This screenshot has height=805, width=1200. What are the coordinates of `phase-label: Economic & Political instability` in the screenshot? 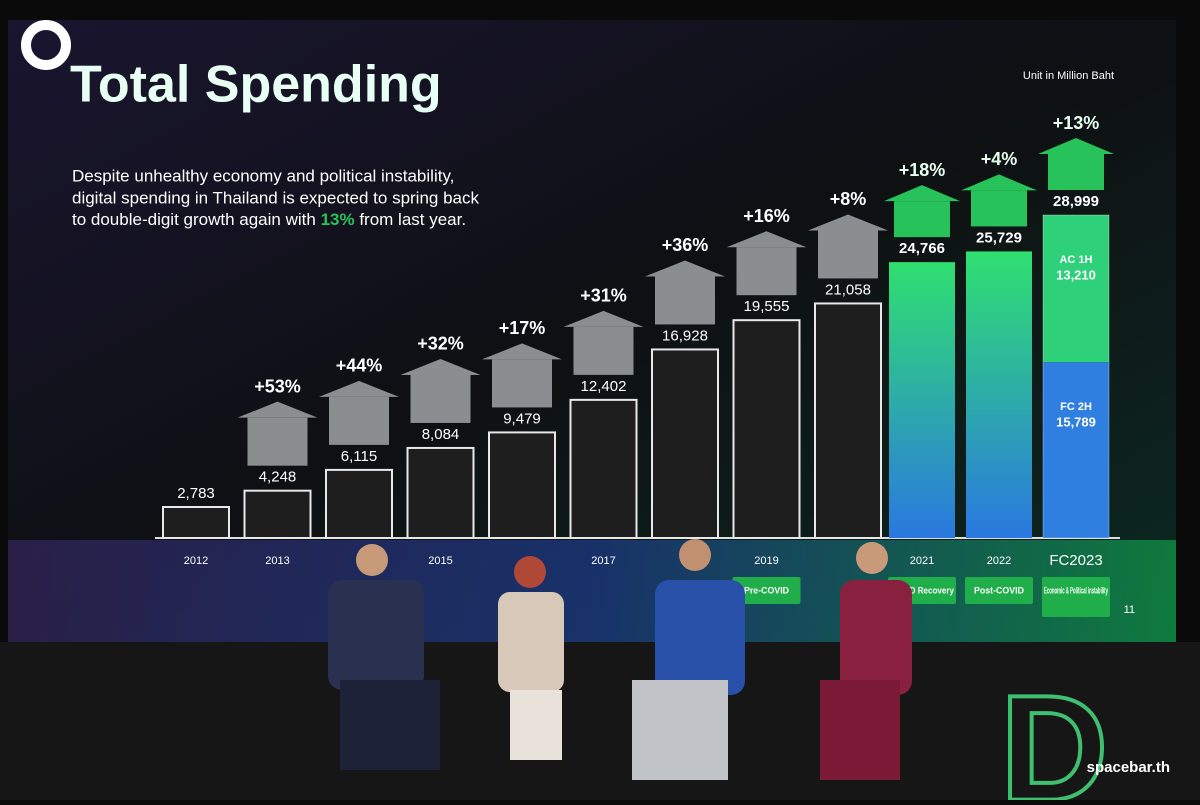 It's located at (1076, 590).